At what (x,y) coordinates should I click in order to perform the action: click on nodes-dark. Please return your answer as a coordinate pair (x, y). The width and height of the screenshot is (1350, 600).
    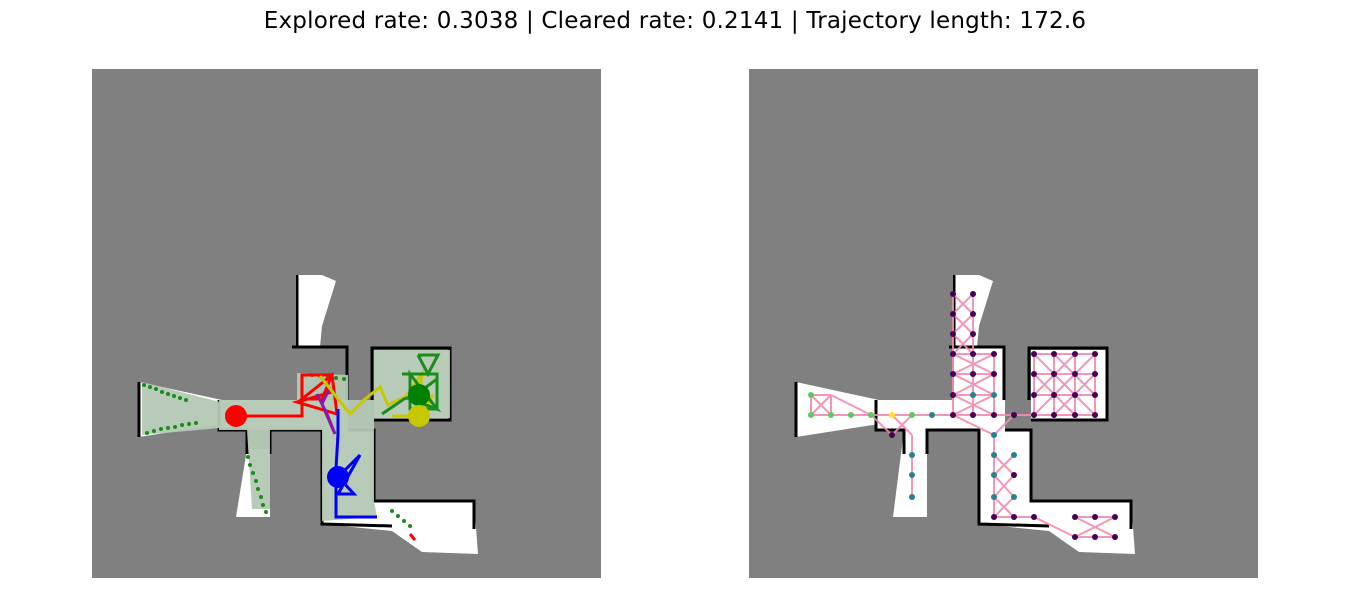
    Looking at the image, I should click on (1003, 415).